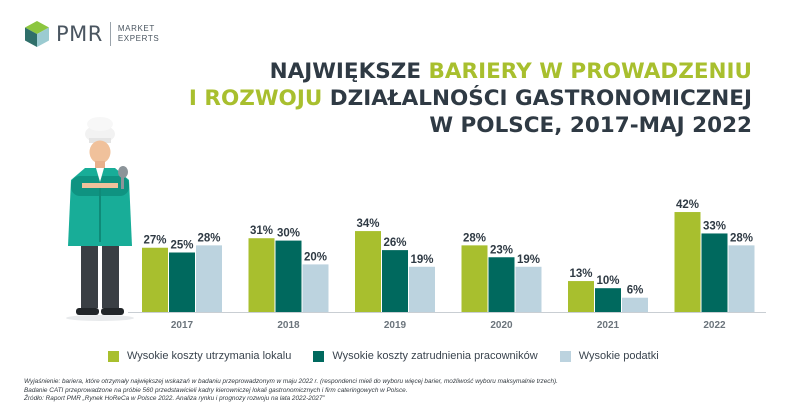 The image size is (800, 418). I want to click on title-line-3: W POLSCE, 2017-MAJ 2022, so click(590, 125).